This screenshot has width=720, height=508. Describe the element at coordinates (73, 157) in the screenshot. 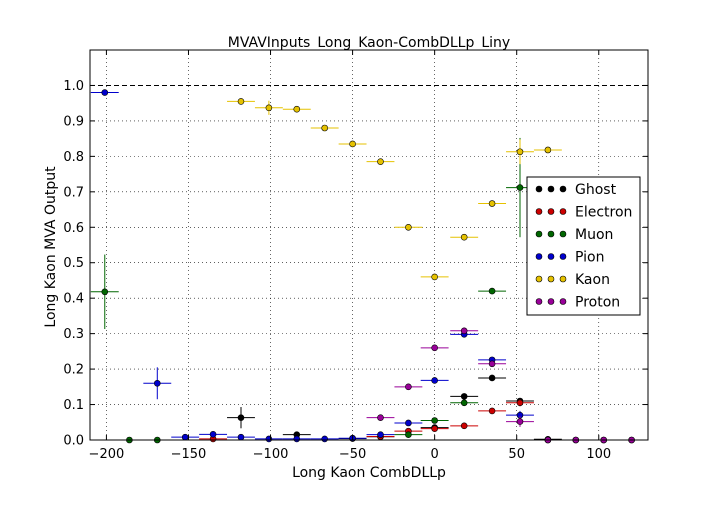

I see `y-tick-label: 0.8` at that location.